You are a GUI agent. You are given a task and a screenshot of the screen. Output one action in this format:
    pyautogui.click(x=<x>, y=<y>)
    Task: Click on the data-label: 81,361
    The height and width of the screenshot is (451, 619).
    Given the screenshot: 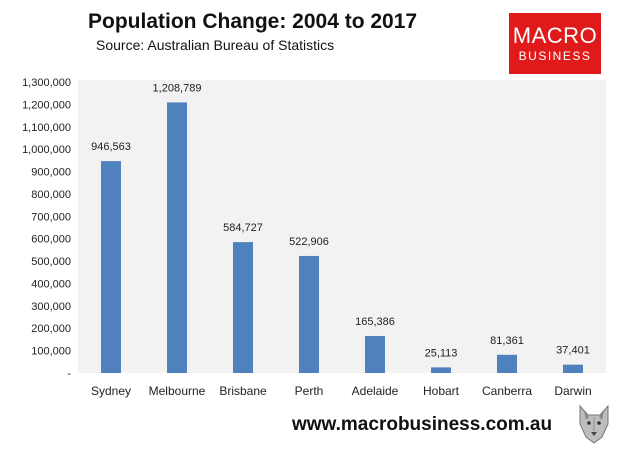 What is the action you would take?
    pyautogui.click(x=507, y=341)
    